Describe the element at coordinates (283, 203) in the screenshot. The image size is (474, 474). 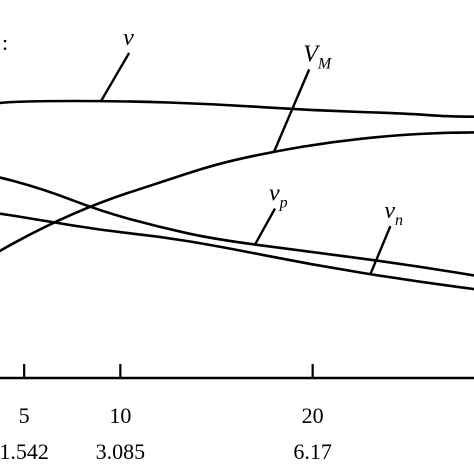
I see `series-label-sub-2: p` at that location.